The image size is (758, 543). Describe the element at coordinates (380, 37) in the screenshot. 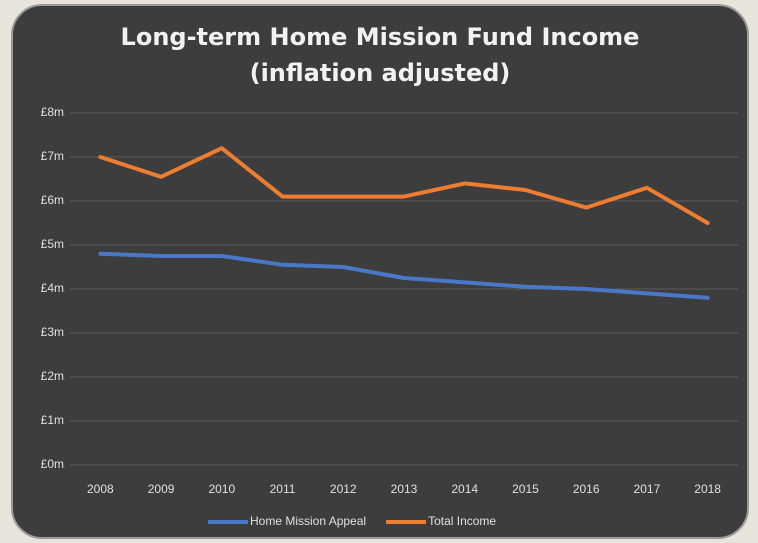

I see `chart-title: Long-term Home Mission Fund Income` at that location.